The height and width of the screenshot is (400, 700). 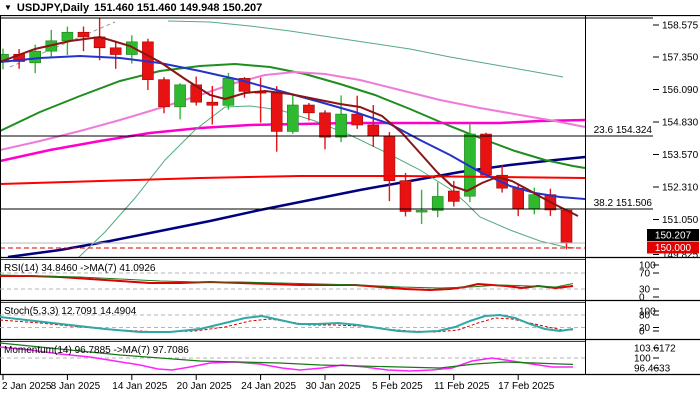 I want to click on time-tick-label: 14 Jan 2025, so click(x=139, y=386).